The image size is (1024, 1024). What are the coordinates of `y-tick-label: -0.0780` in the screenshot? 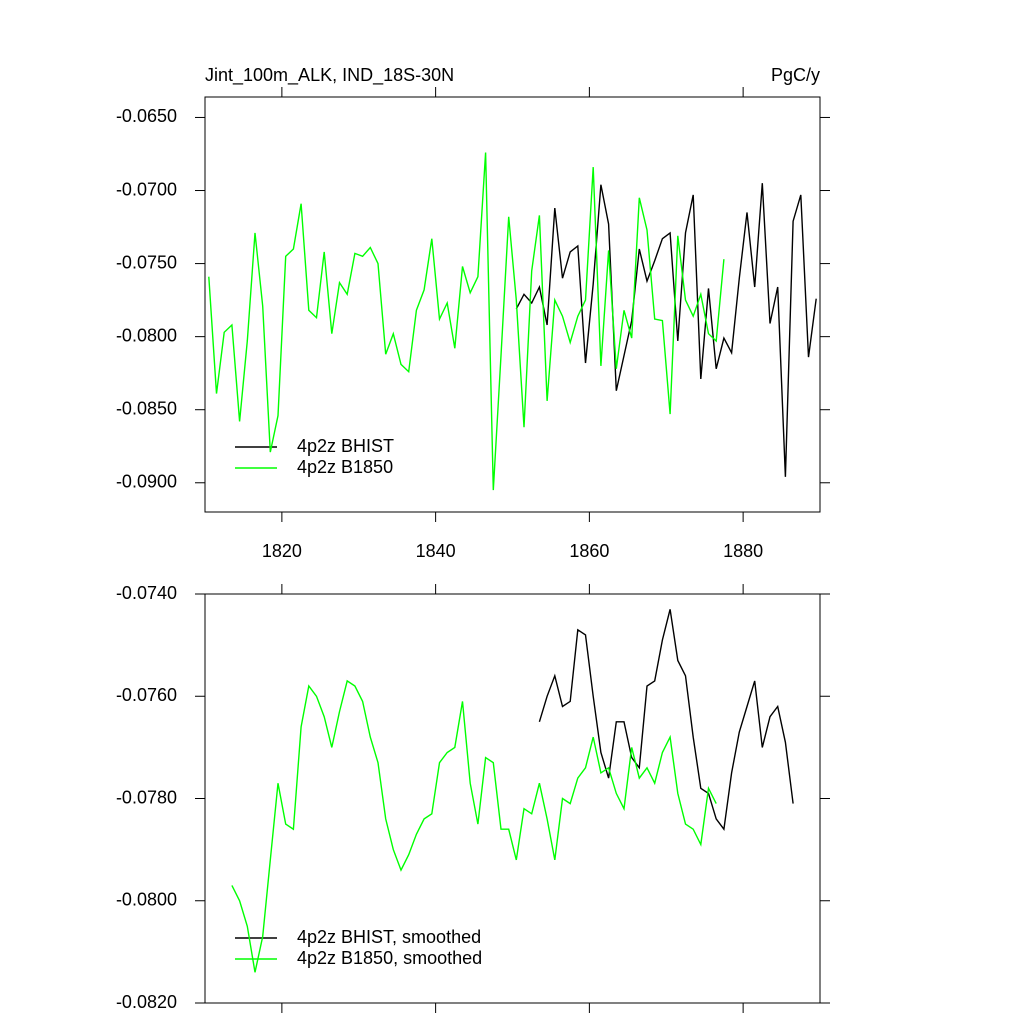 It's located at (146, 797).